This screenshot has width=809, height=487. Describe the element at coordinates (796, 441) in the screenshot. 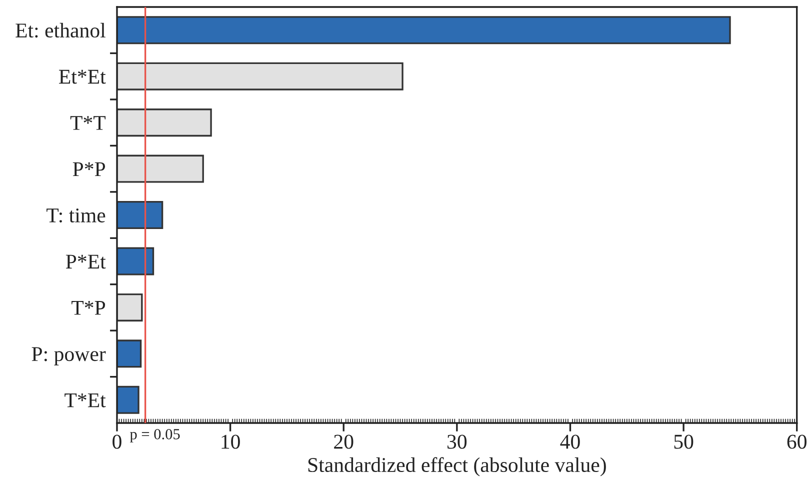

I see `x-tick-label: 60` at that location.